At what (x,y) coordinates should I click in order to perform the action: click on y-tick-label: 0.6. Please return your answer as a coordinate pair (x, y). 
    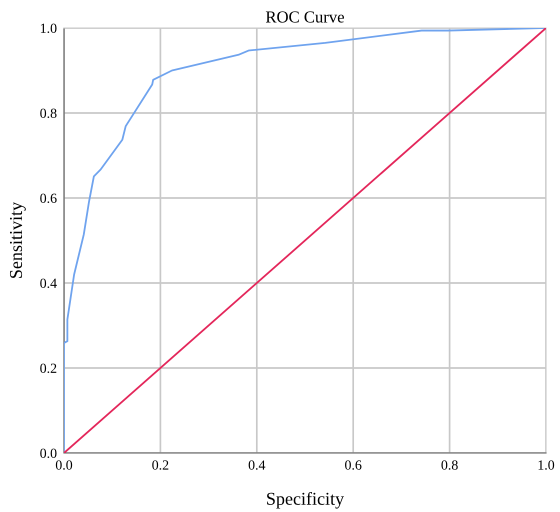
    Looking at the image, I should click on (48, 199).